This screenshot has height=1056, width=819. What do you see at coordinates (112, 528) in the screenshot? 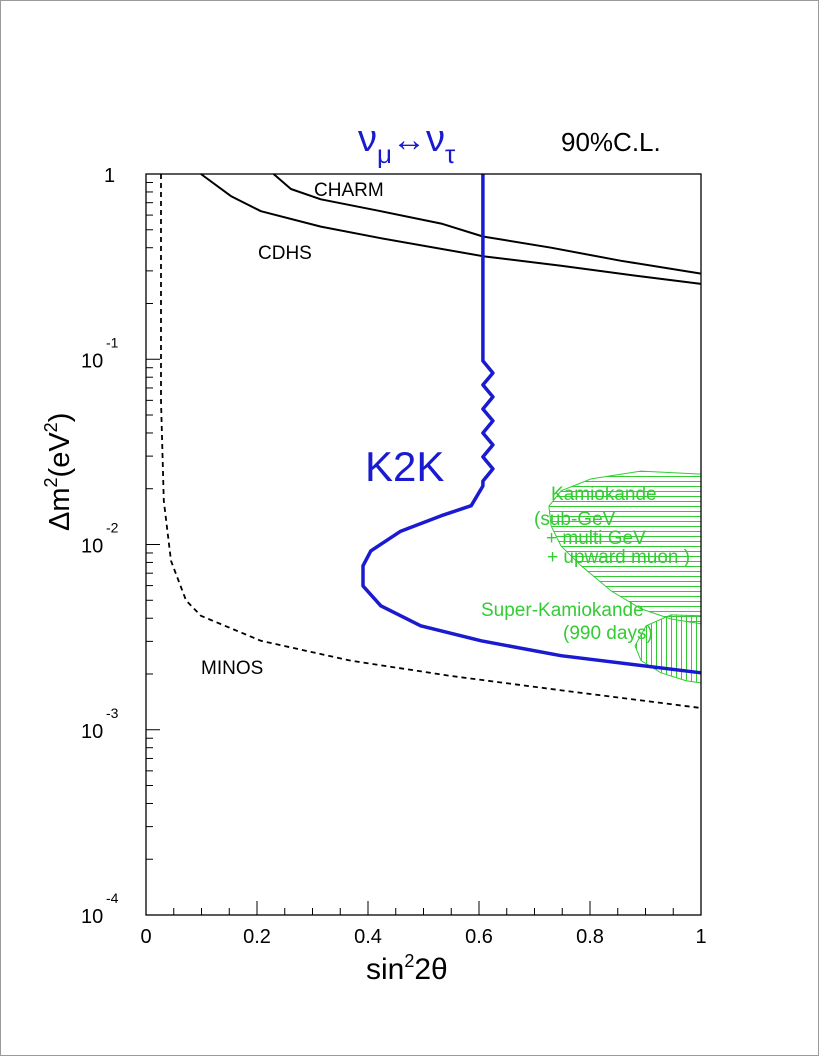
I see `y-tick-exponent: -2` at bounding box center [112, 528].